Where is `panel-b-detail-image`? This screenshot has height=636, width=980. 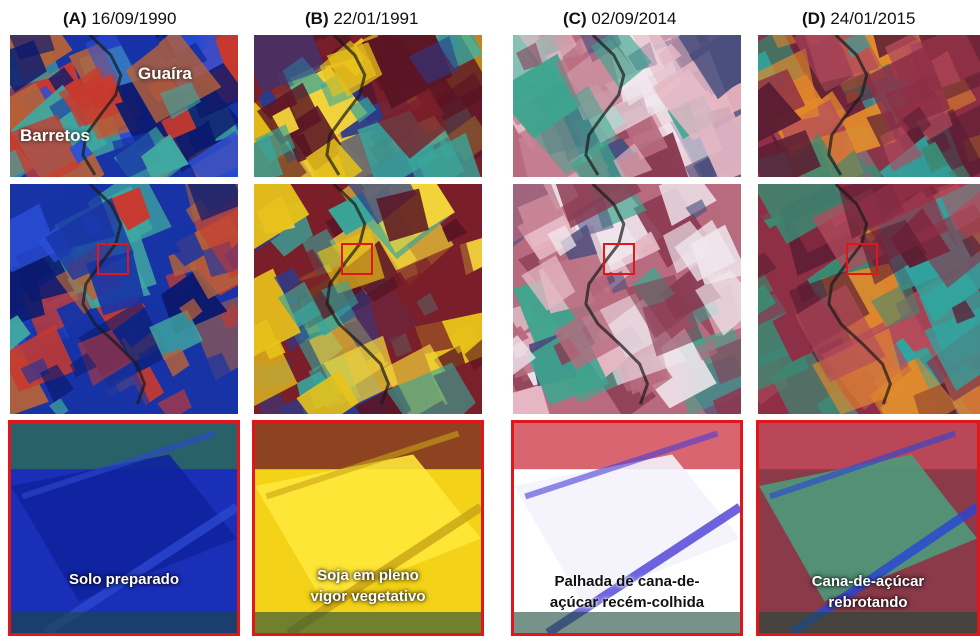 panel-b-detail-image is located at coordinates (368, 299).